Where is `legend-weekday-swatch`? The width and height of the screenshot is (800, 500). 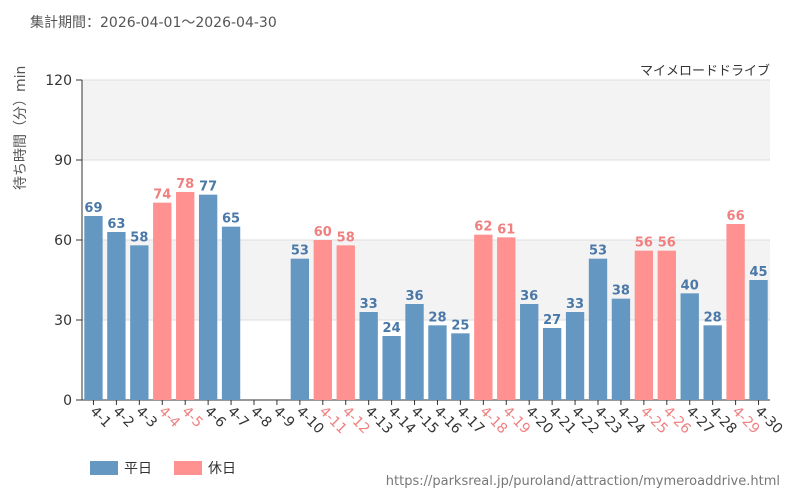
legend-weekday-swatch is located at coordinates (104, 468).